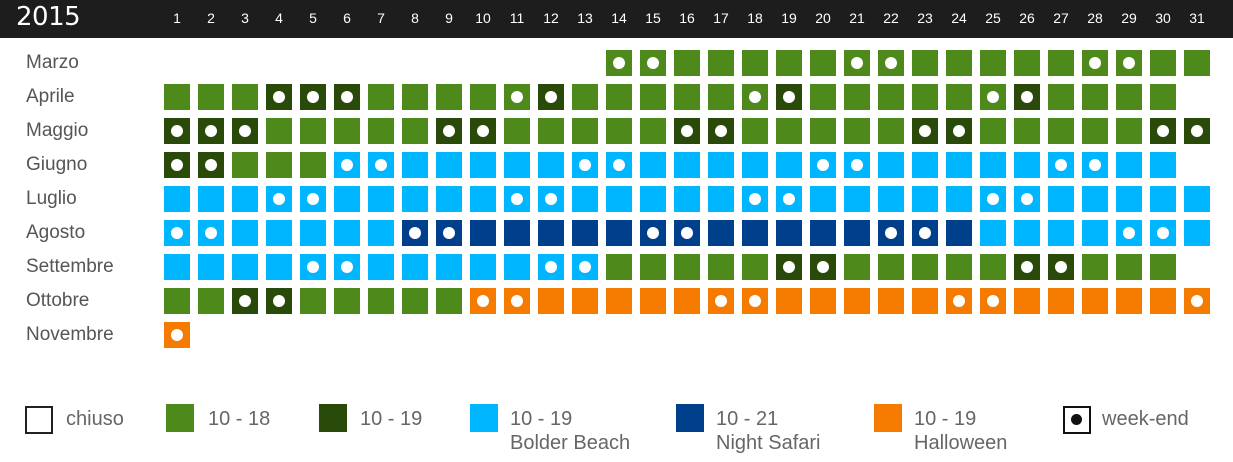 This screenshot has height=462, width=1233. Describe the element at coordinates (57, 164) in the screenshot. I see `month-label: Giugno` at that location.